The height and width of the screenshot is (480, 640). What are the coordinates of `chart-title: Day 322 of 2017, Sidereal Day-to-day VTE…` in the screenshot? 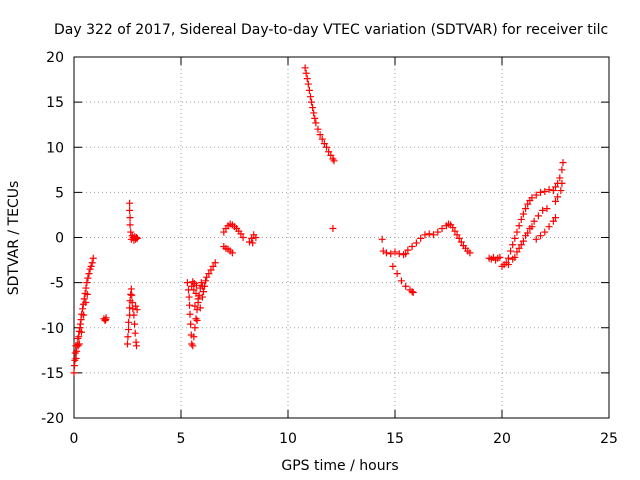 It's located at (331, 30).